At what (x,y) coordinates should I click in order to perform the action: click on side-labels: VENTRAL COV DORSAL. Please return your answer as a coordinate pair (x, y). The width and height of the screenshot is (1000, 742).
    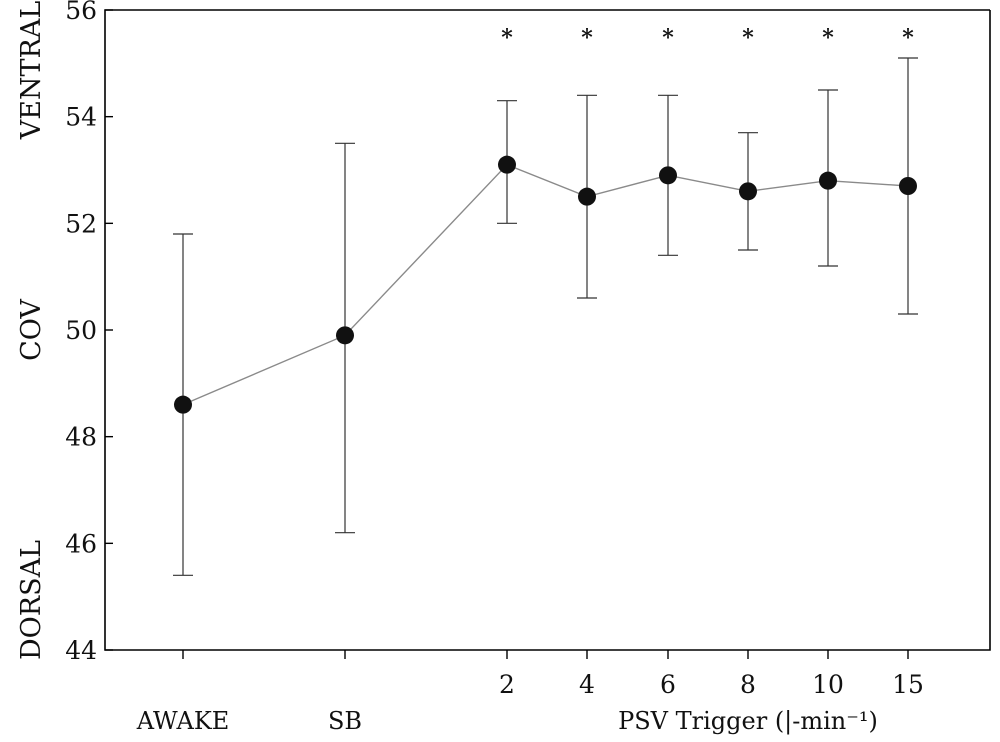
    Looking at the image, I should click on (31, 330).